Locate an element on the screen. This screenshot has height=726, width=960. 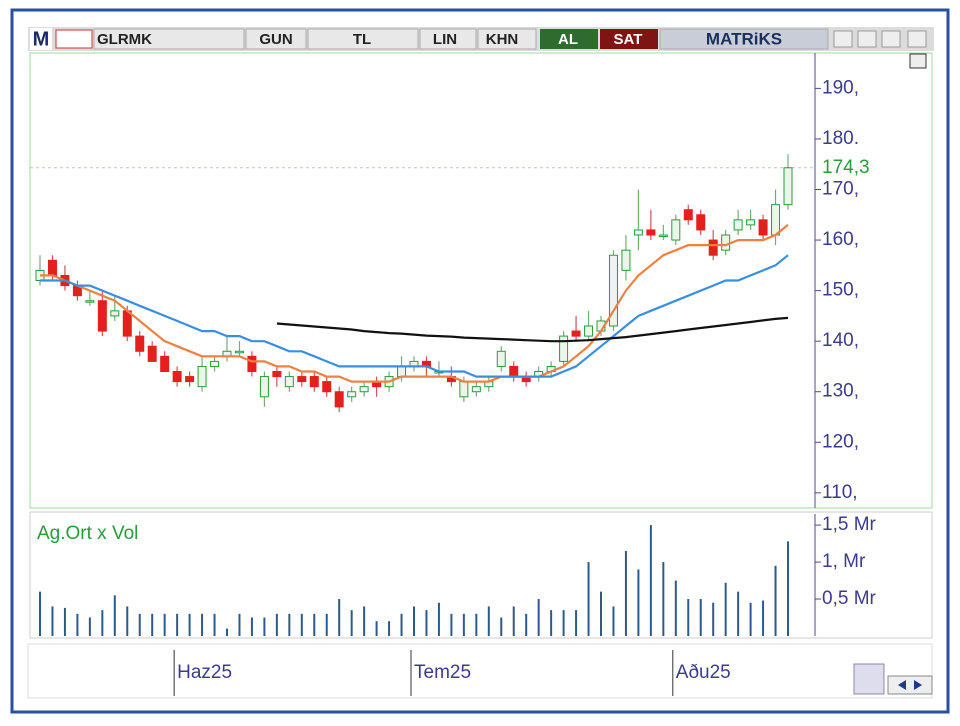
volume-title: Ag.Ort x Vol is located at coordinates (87, 533).